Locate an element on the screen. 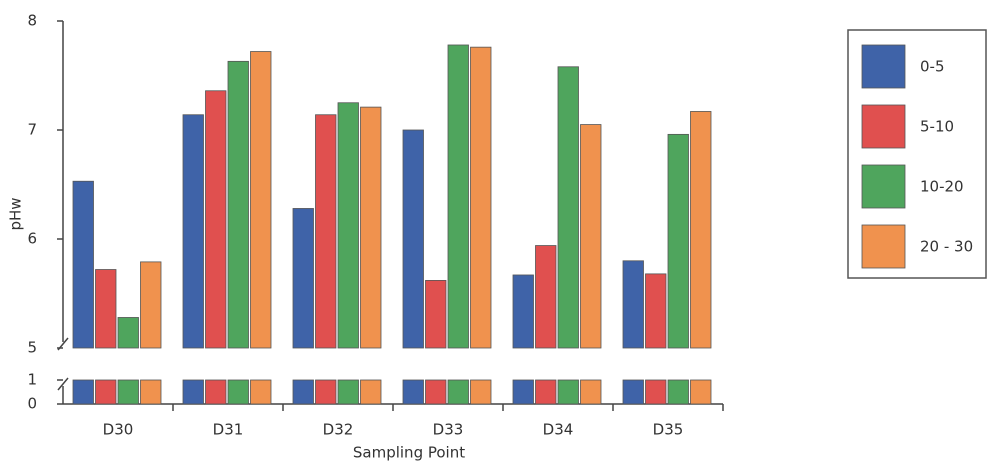  y-tick-label: 0 is located at coordinates (32, 404).